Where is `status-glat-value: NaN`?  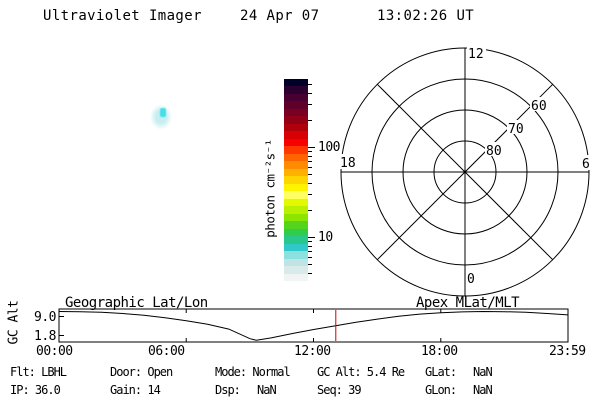 status-glat-value: NaN is located at coordinates (483, 372).